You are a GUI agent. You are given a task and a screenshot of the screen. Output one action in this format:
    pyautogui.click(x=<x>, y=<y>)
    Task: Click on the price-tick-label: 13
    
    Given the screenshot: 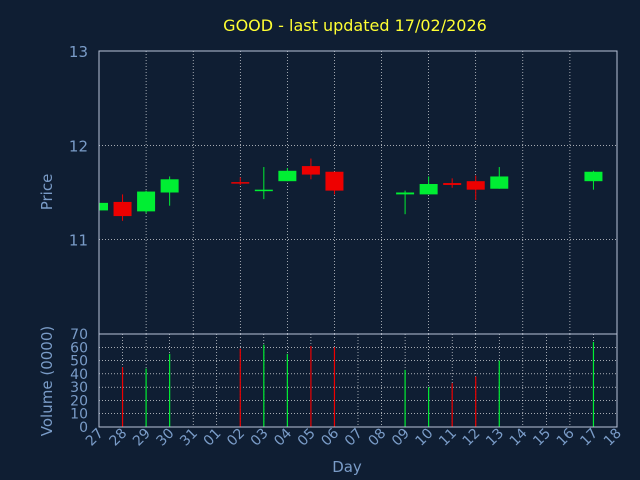 What is the action you would take?
    pyautogui.click(x=78, y=52)
    